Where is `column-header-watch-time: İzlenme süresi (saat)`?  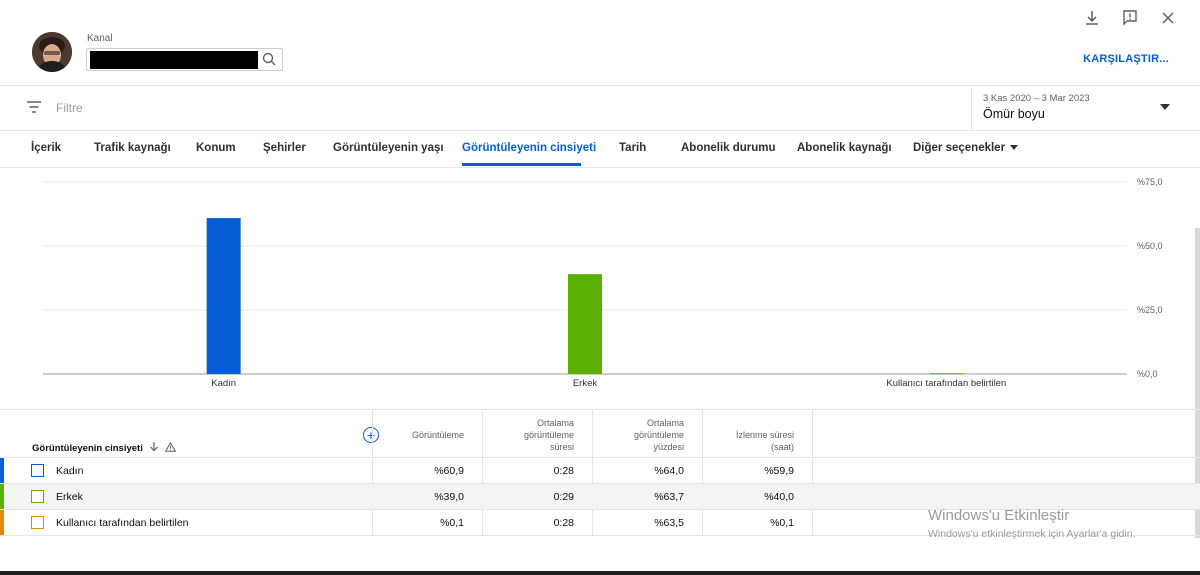
column-header-watch-time: İzlenme süresi (saat) is located at coordinates (749, 435).